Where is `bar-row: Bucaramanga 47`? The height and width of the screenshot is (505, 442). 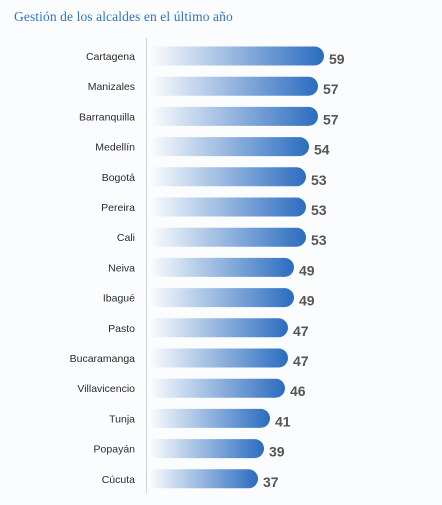
bar-row: Bucaramanga 47 is located at coordinates (189, 358).